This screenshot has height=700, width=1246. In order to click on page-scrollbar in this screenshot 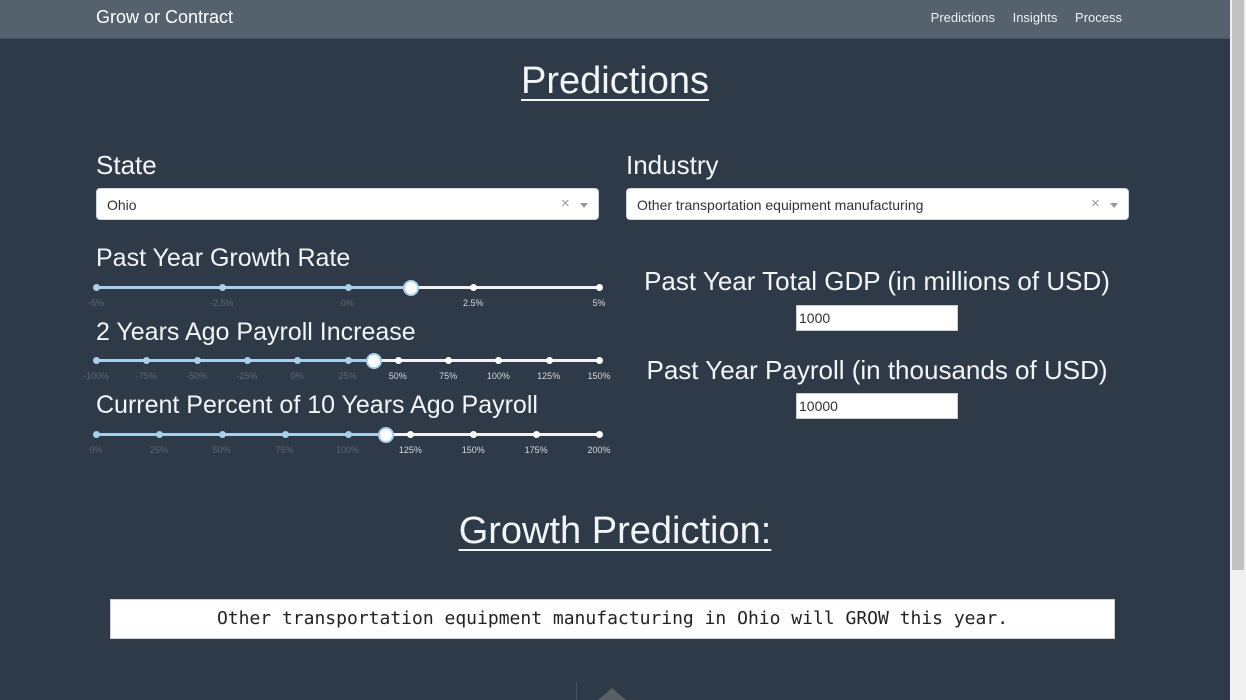, I will do `click(1238, 350)`.